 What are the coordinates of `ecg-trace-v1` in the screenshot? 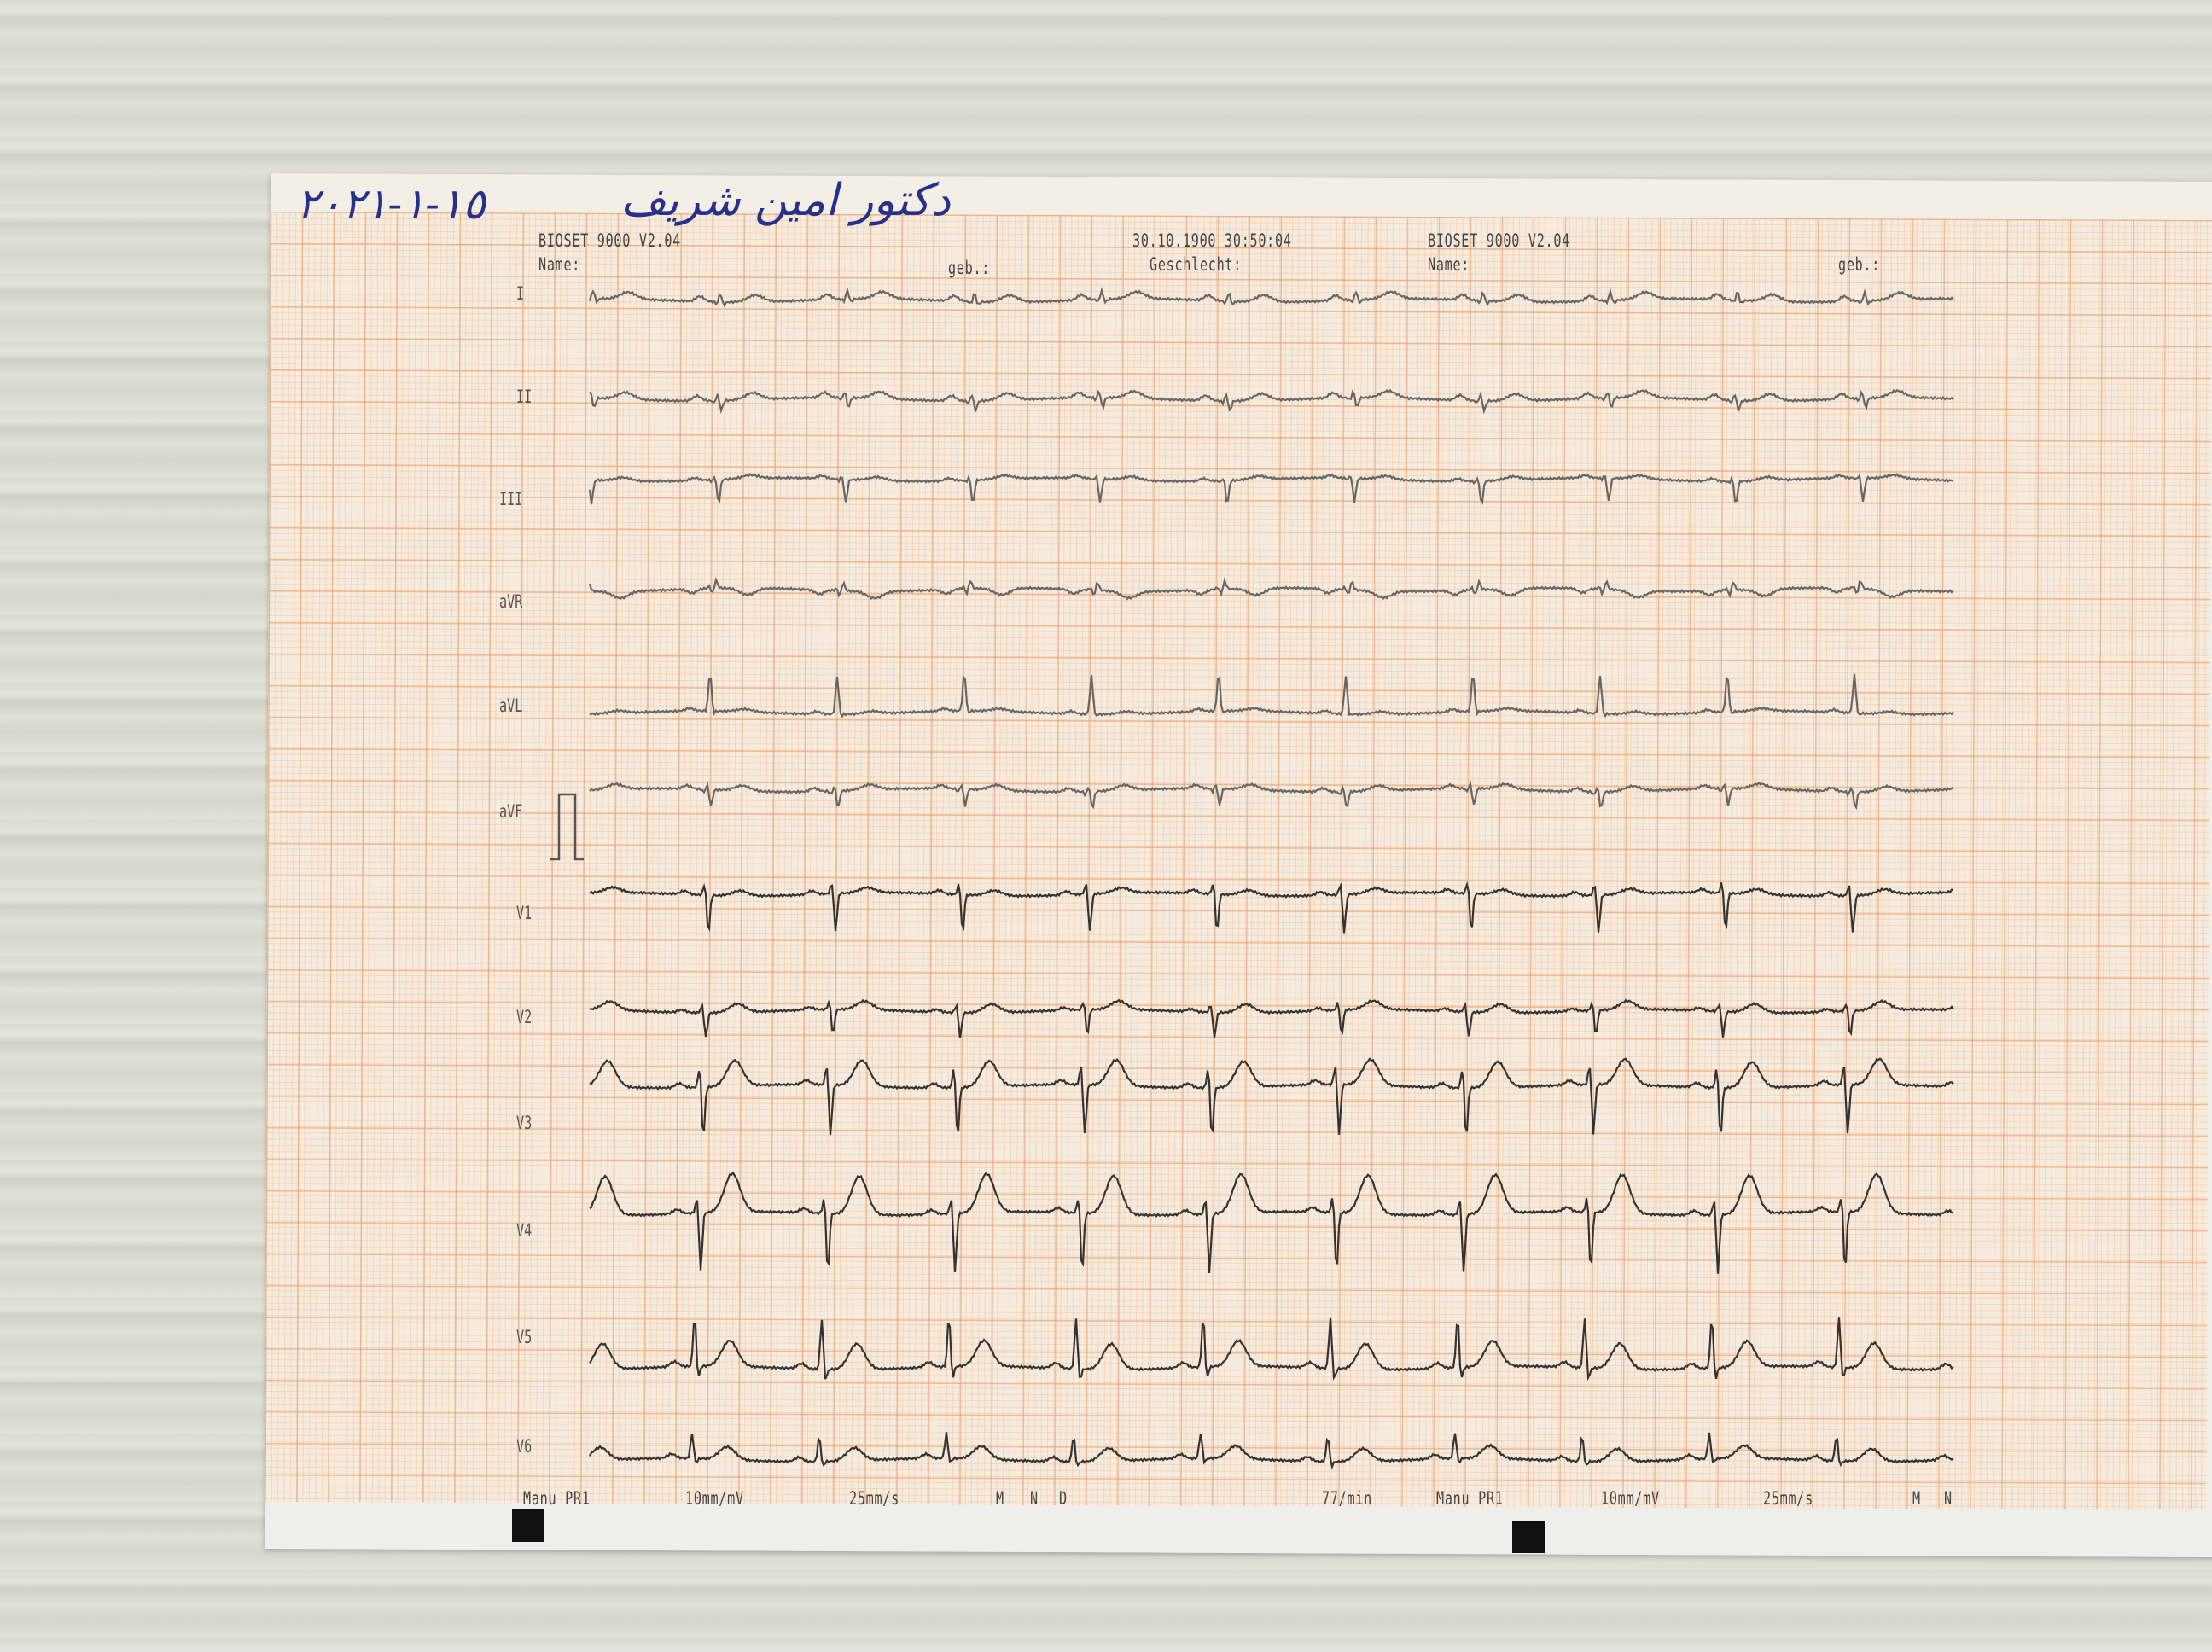 It's located at (1271, 907).